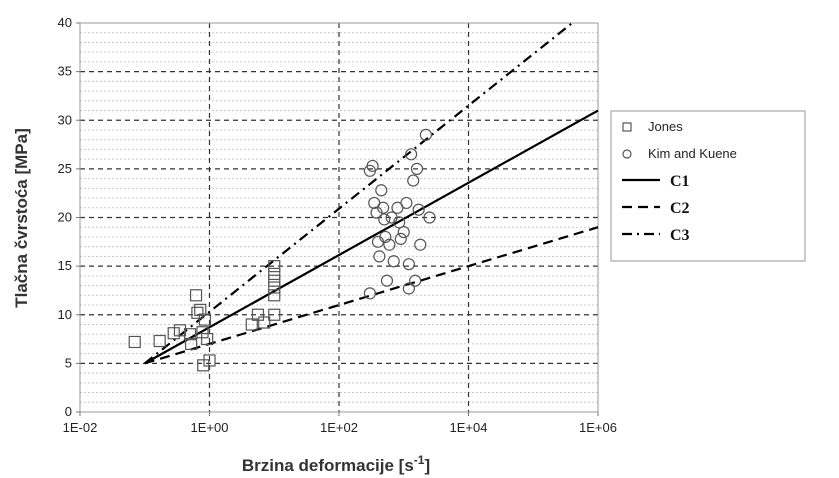  I want to click on legend-label-c1: C1, so click(680, 181).